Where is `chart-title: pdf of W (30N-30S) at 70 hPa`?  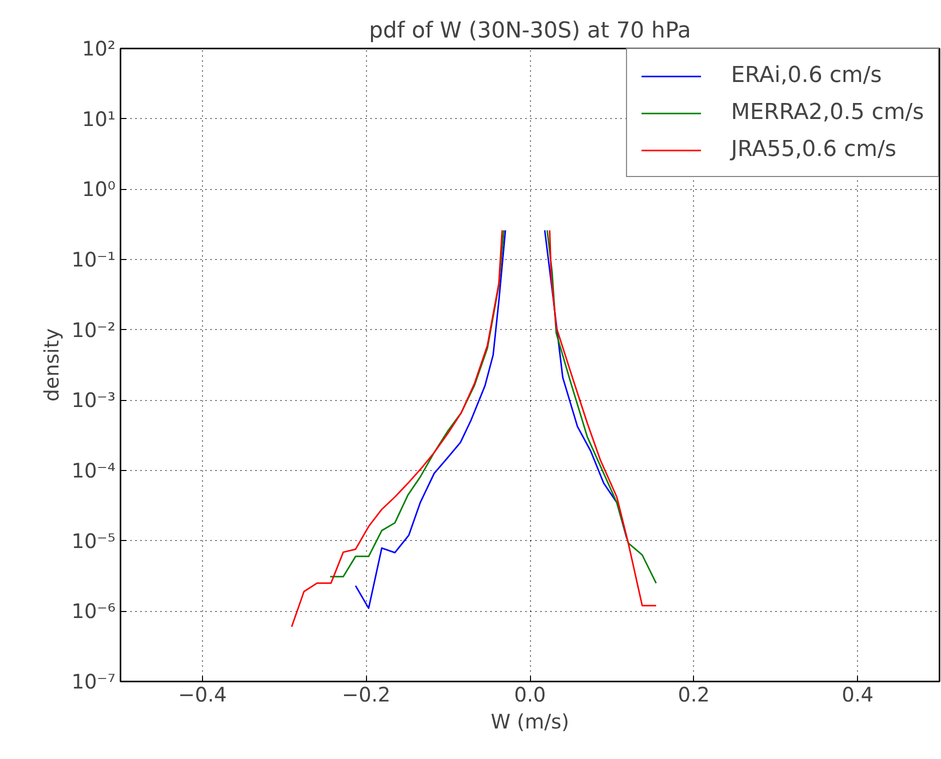 chart-title: pdf of W (30N-30S) at 70 hPa is located at coordinates (530, 31).